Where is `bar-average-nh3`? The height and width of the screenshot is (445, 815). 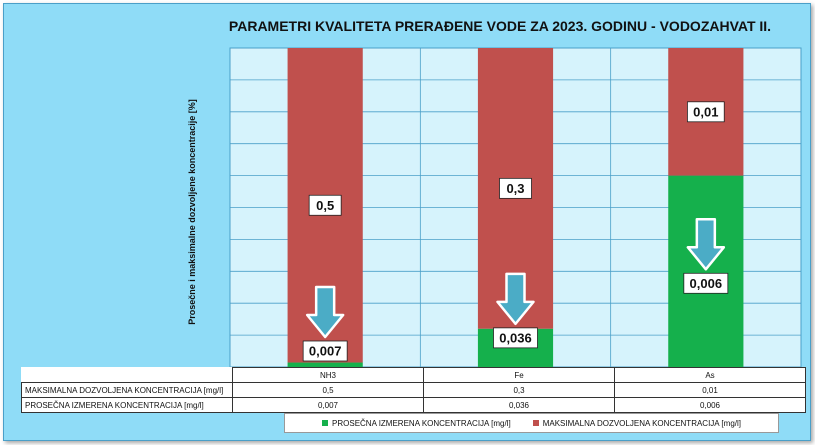 bar-average-nh3 is located at coordinates (325, 364).